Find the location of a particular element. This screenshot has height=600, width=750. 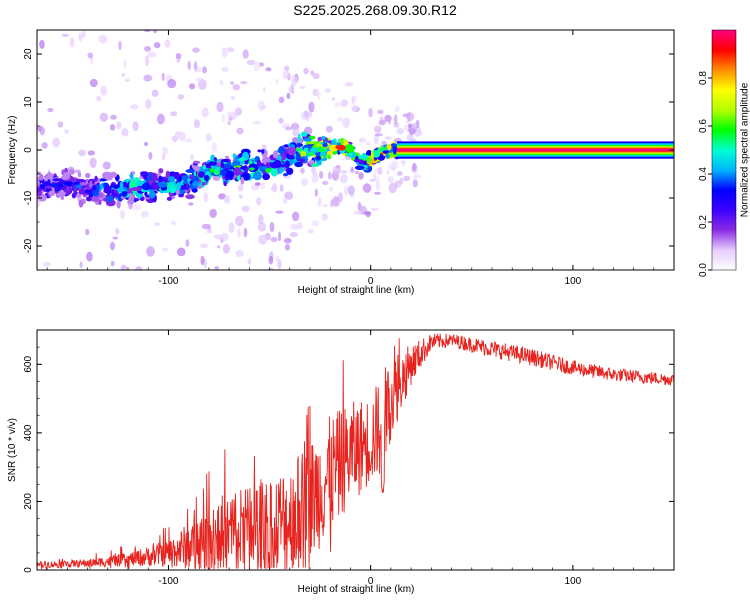

spectrogram-x-label: Height of straight line (km) is located at coordinates (356, 290).